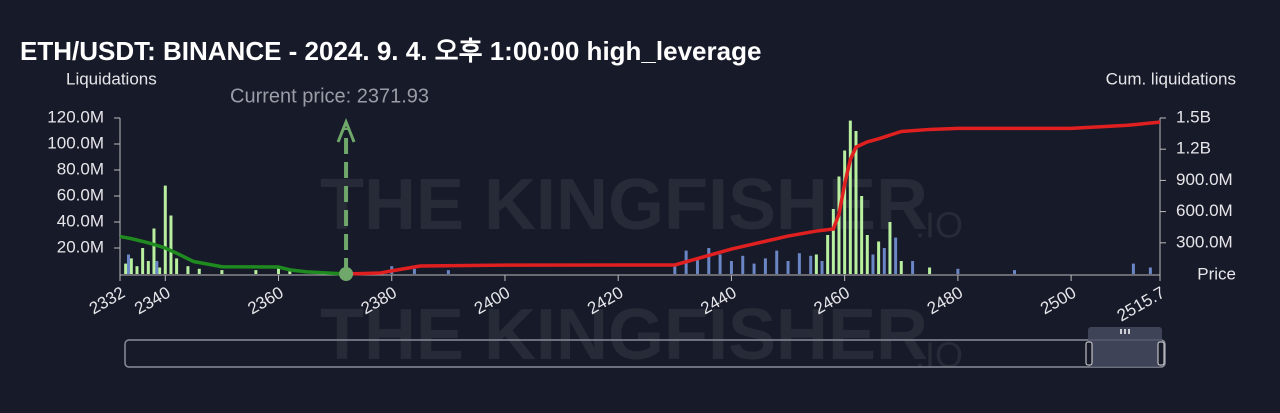 This screenshot has height=413, width=1280. What do you see at coordinates (80, 246) in the screenshot?
I see `y-tick-label: 20.0M` at bounding box center [80, 246].